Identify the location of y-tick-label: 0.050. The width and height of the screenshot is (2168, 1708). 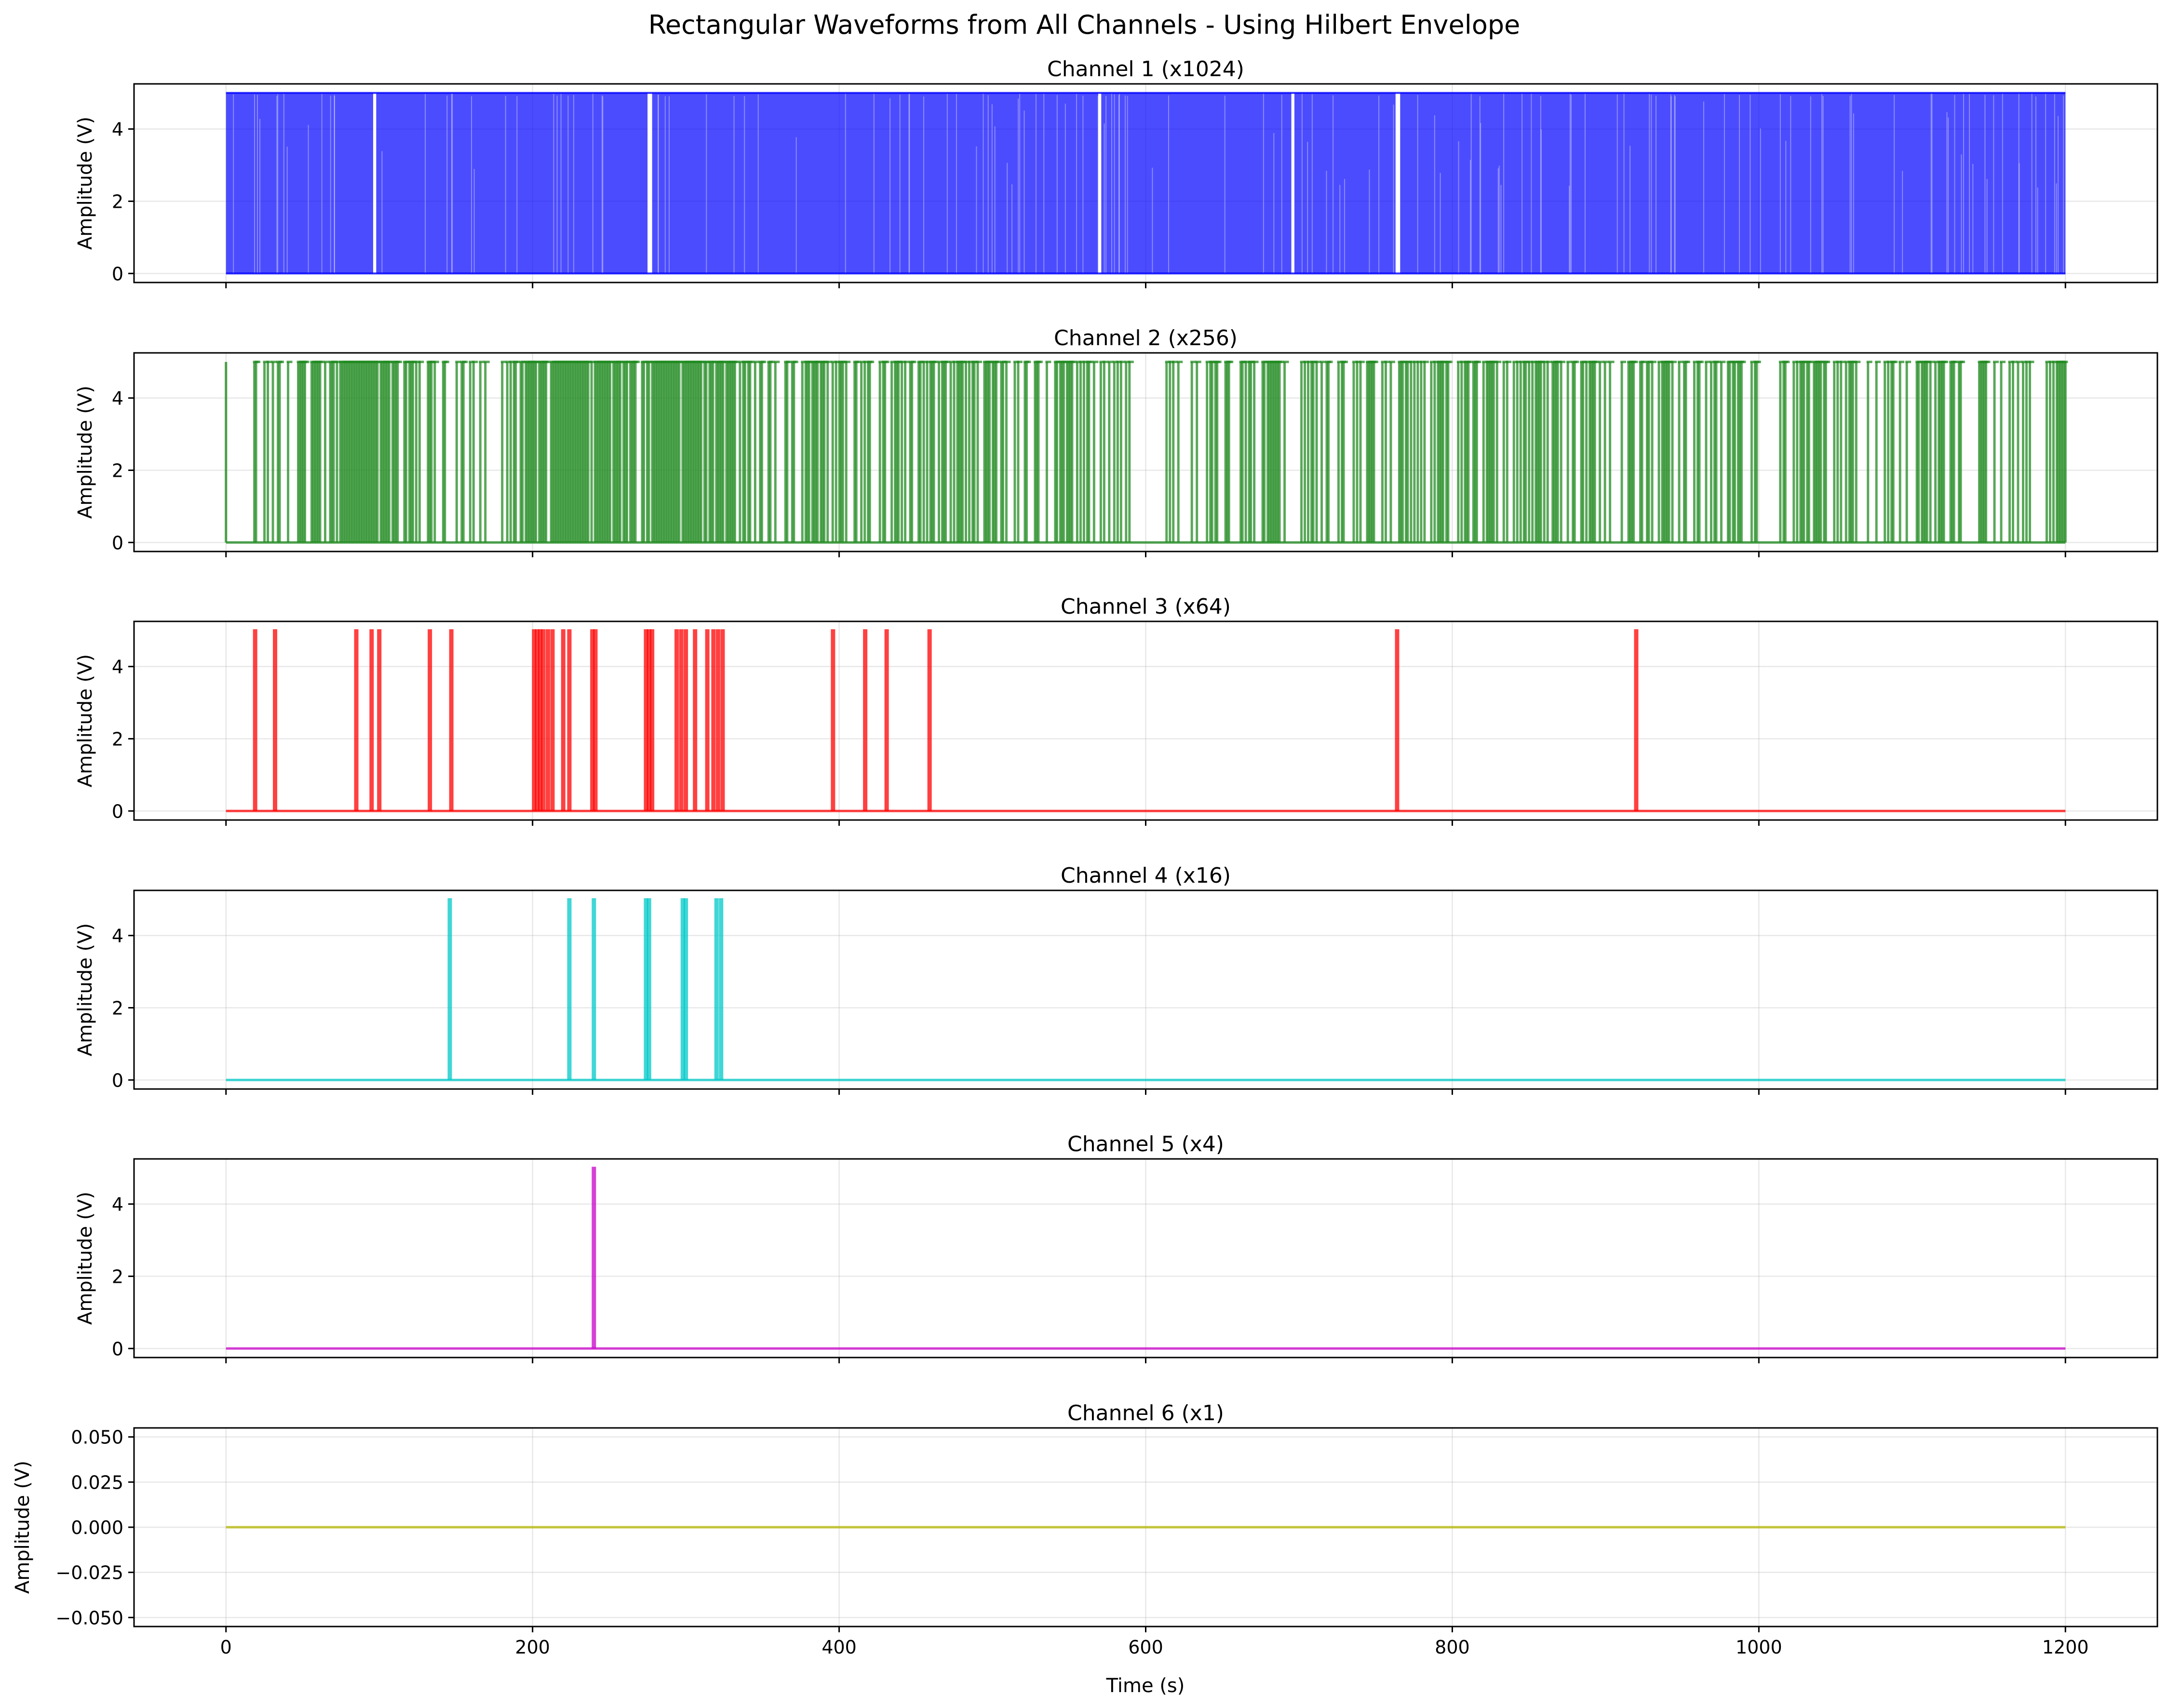
(97, 1437).